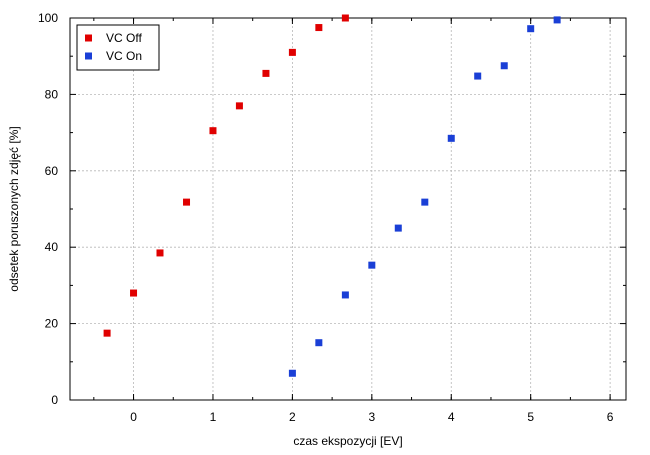 The width and height of the screenshot is (650, 455). I want to click on y-tick-label: 20, so click(52, 324).